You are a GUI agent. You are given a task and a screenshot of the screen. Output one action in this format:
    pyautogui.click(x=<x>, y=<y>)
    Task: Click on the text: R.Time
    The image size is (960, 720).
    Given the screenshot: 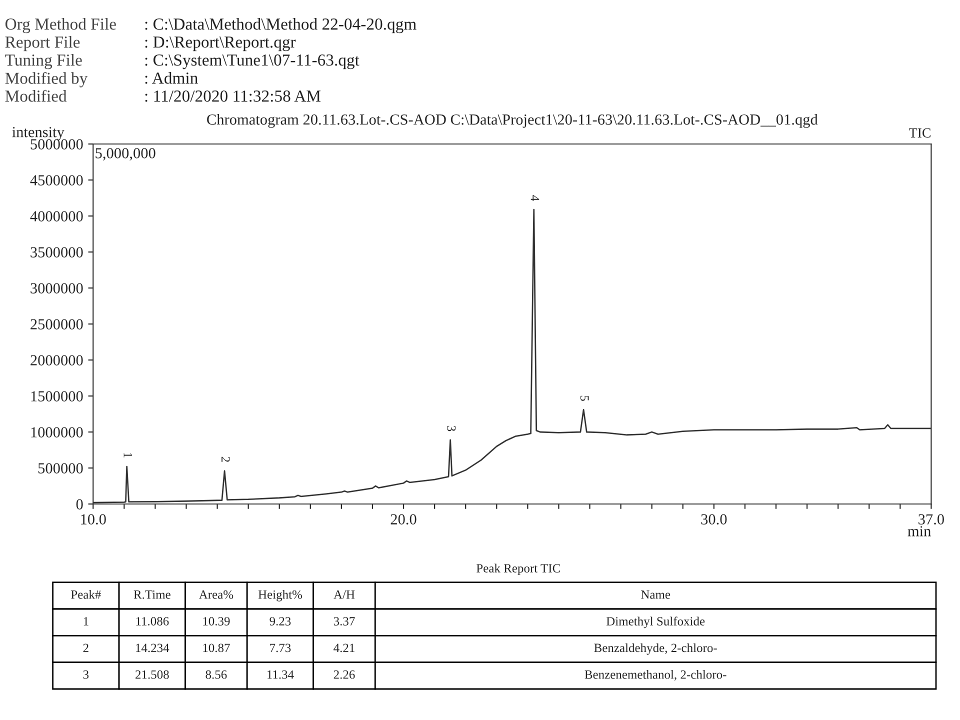 What is the action you would take?
    pyautogui.click(x=152, y=594)
    